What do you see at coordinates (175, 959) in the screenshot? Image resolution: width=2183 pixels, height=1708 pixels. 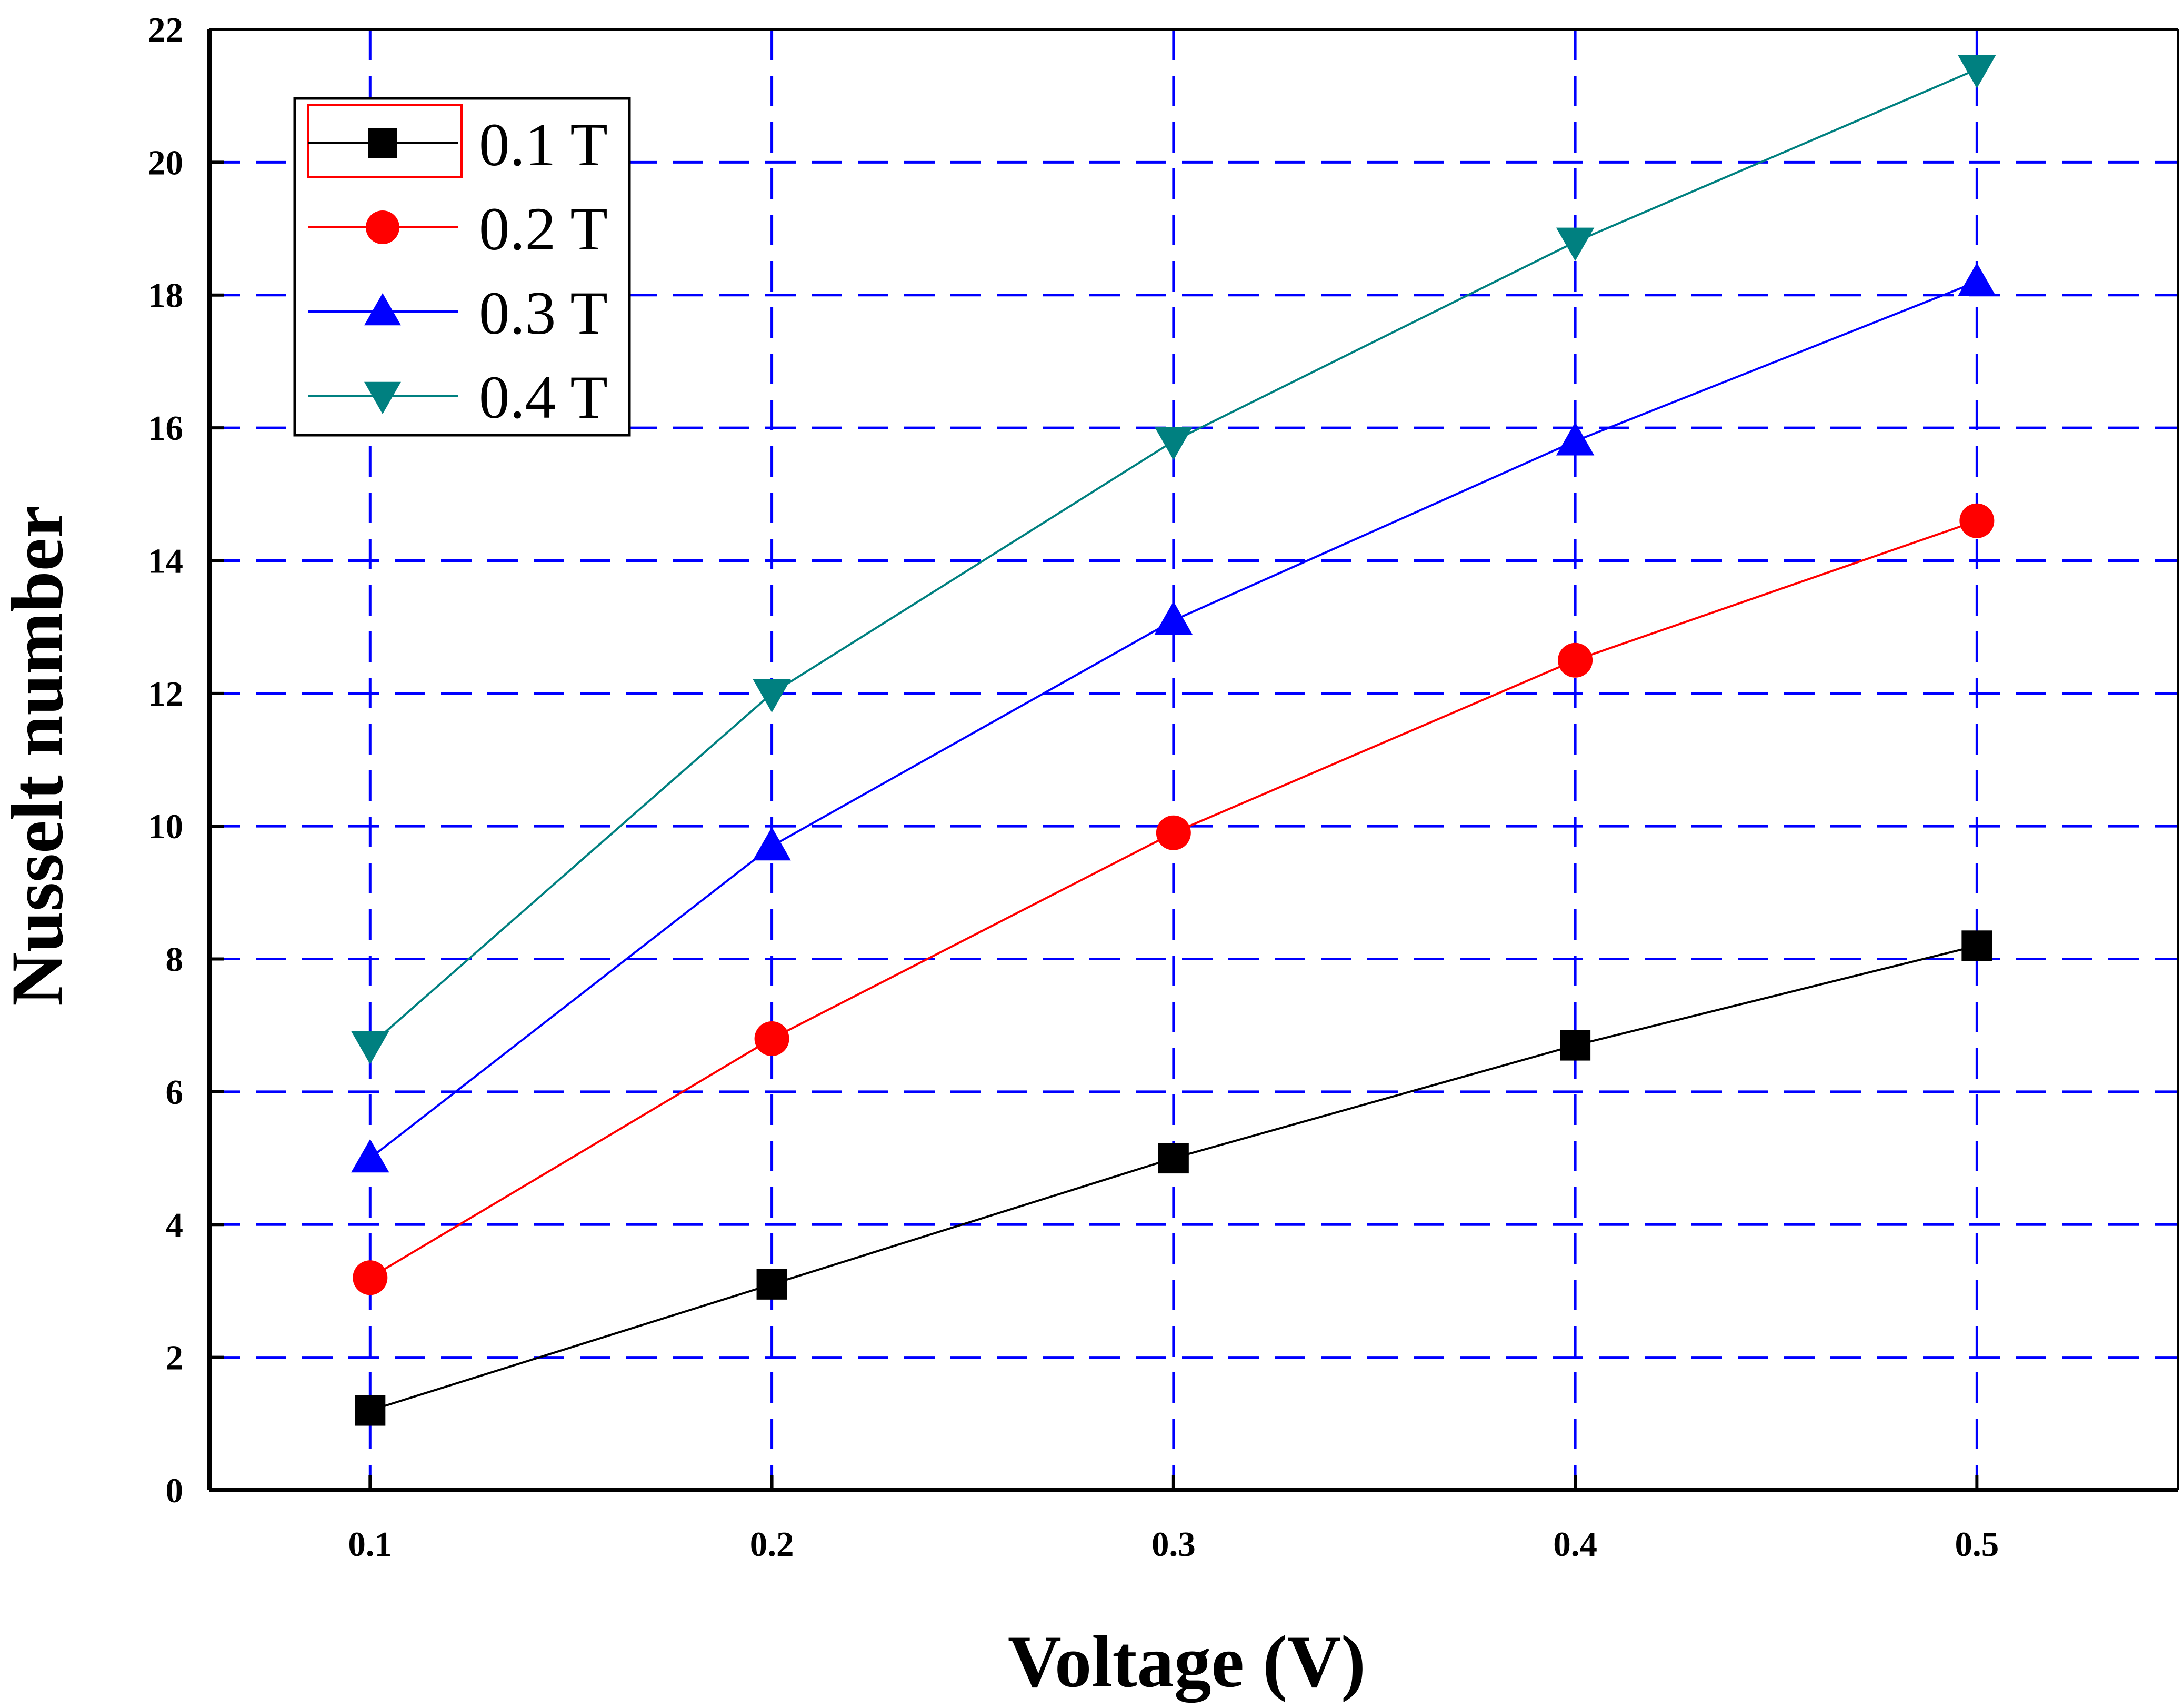 I see `y-tick-label: 8` at bounding box center [175, 959].